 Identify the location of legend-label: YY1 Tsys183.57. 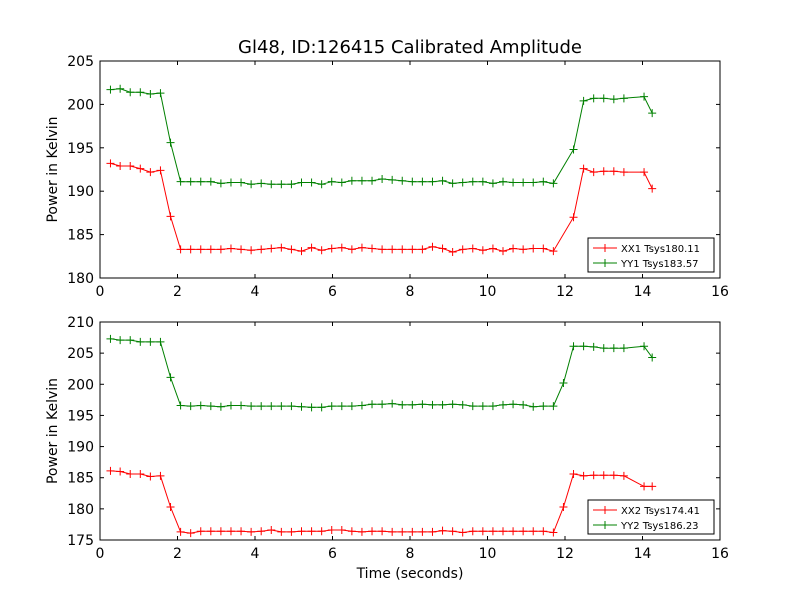
(659, 264).